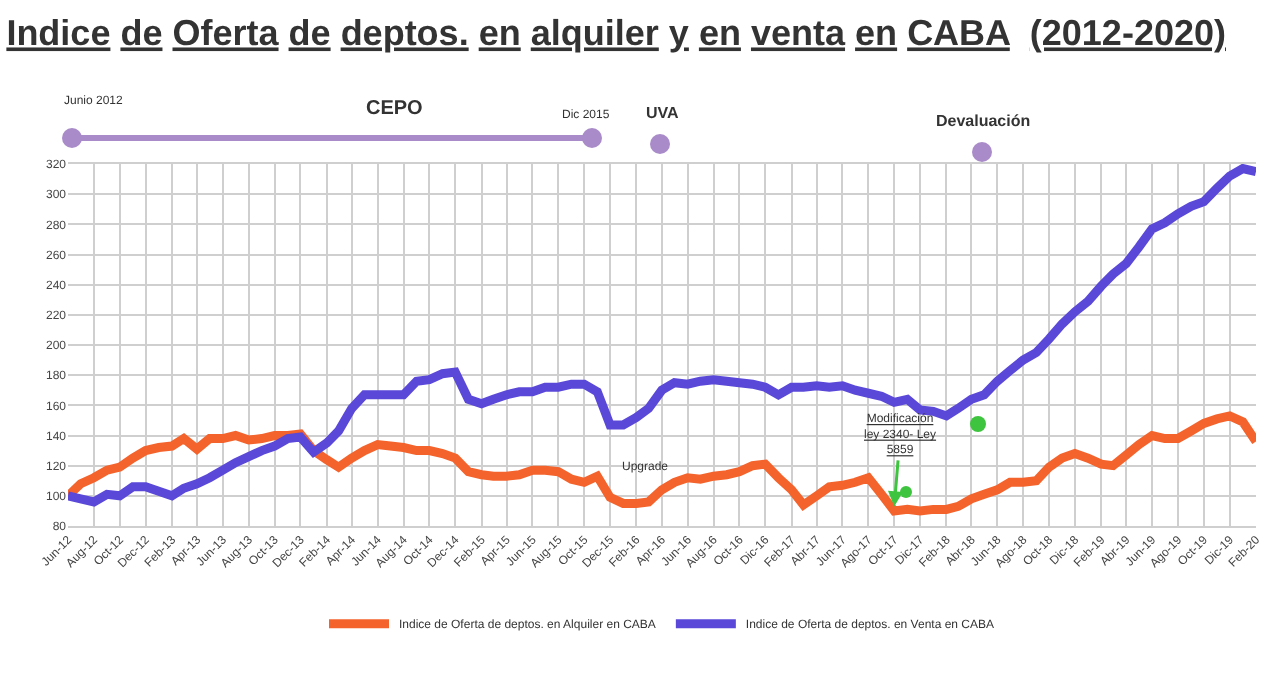 This screenshot has height=676, width=1280. Describe the element at coordinates (983, 121) in the screenshot. I see `text: Devaluación` at that location.